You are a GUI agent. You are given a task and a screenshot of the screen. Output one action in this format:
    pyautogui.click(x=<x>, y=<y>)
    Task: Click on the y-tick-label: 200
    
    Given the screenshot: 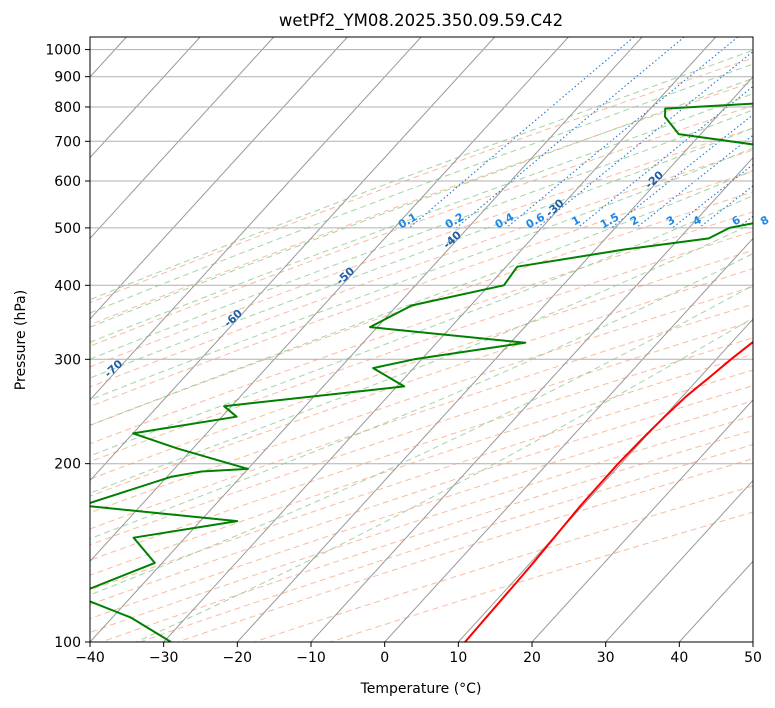 What is the action you would take?
    pyautogui.click(x=67, y=465)
    